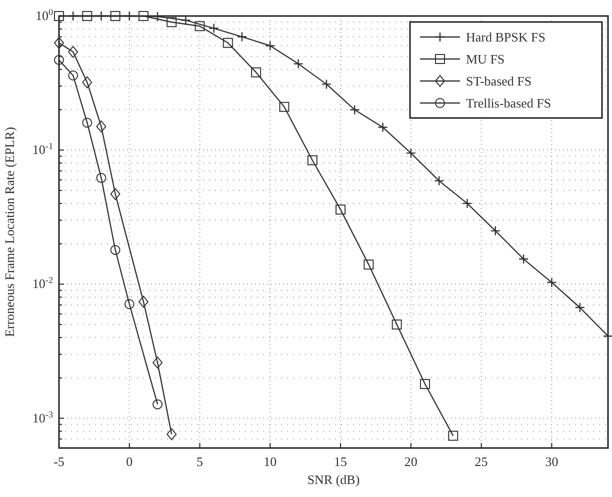  I want to click on y-tick-label: 10$^{-1}$, so click(42, 149).